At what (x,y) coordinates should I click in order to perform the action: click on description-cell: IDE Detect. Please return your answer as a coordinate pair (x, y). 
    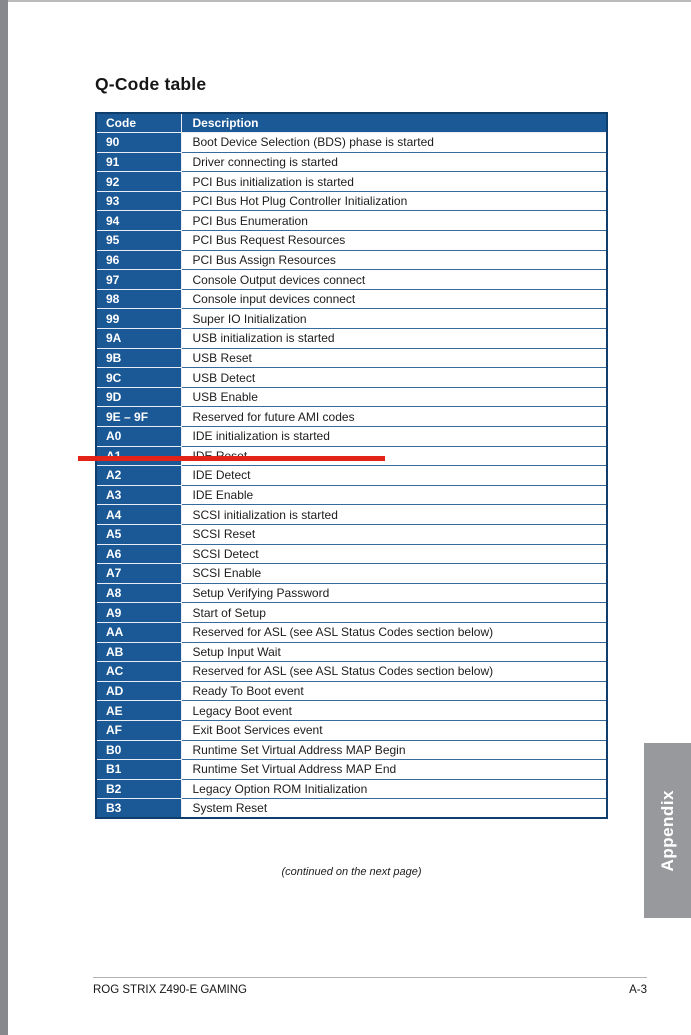
    Looking at the image, I should click on (393, 475).